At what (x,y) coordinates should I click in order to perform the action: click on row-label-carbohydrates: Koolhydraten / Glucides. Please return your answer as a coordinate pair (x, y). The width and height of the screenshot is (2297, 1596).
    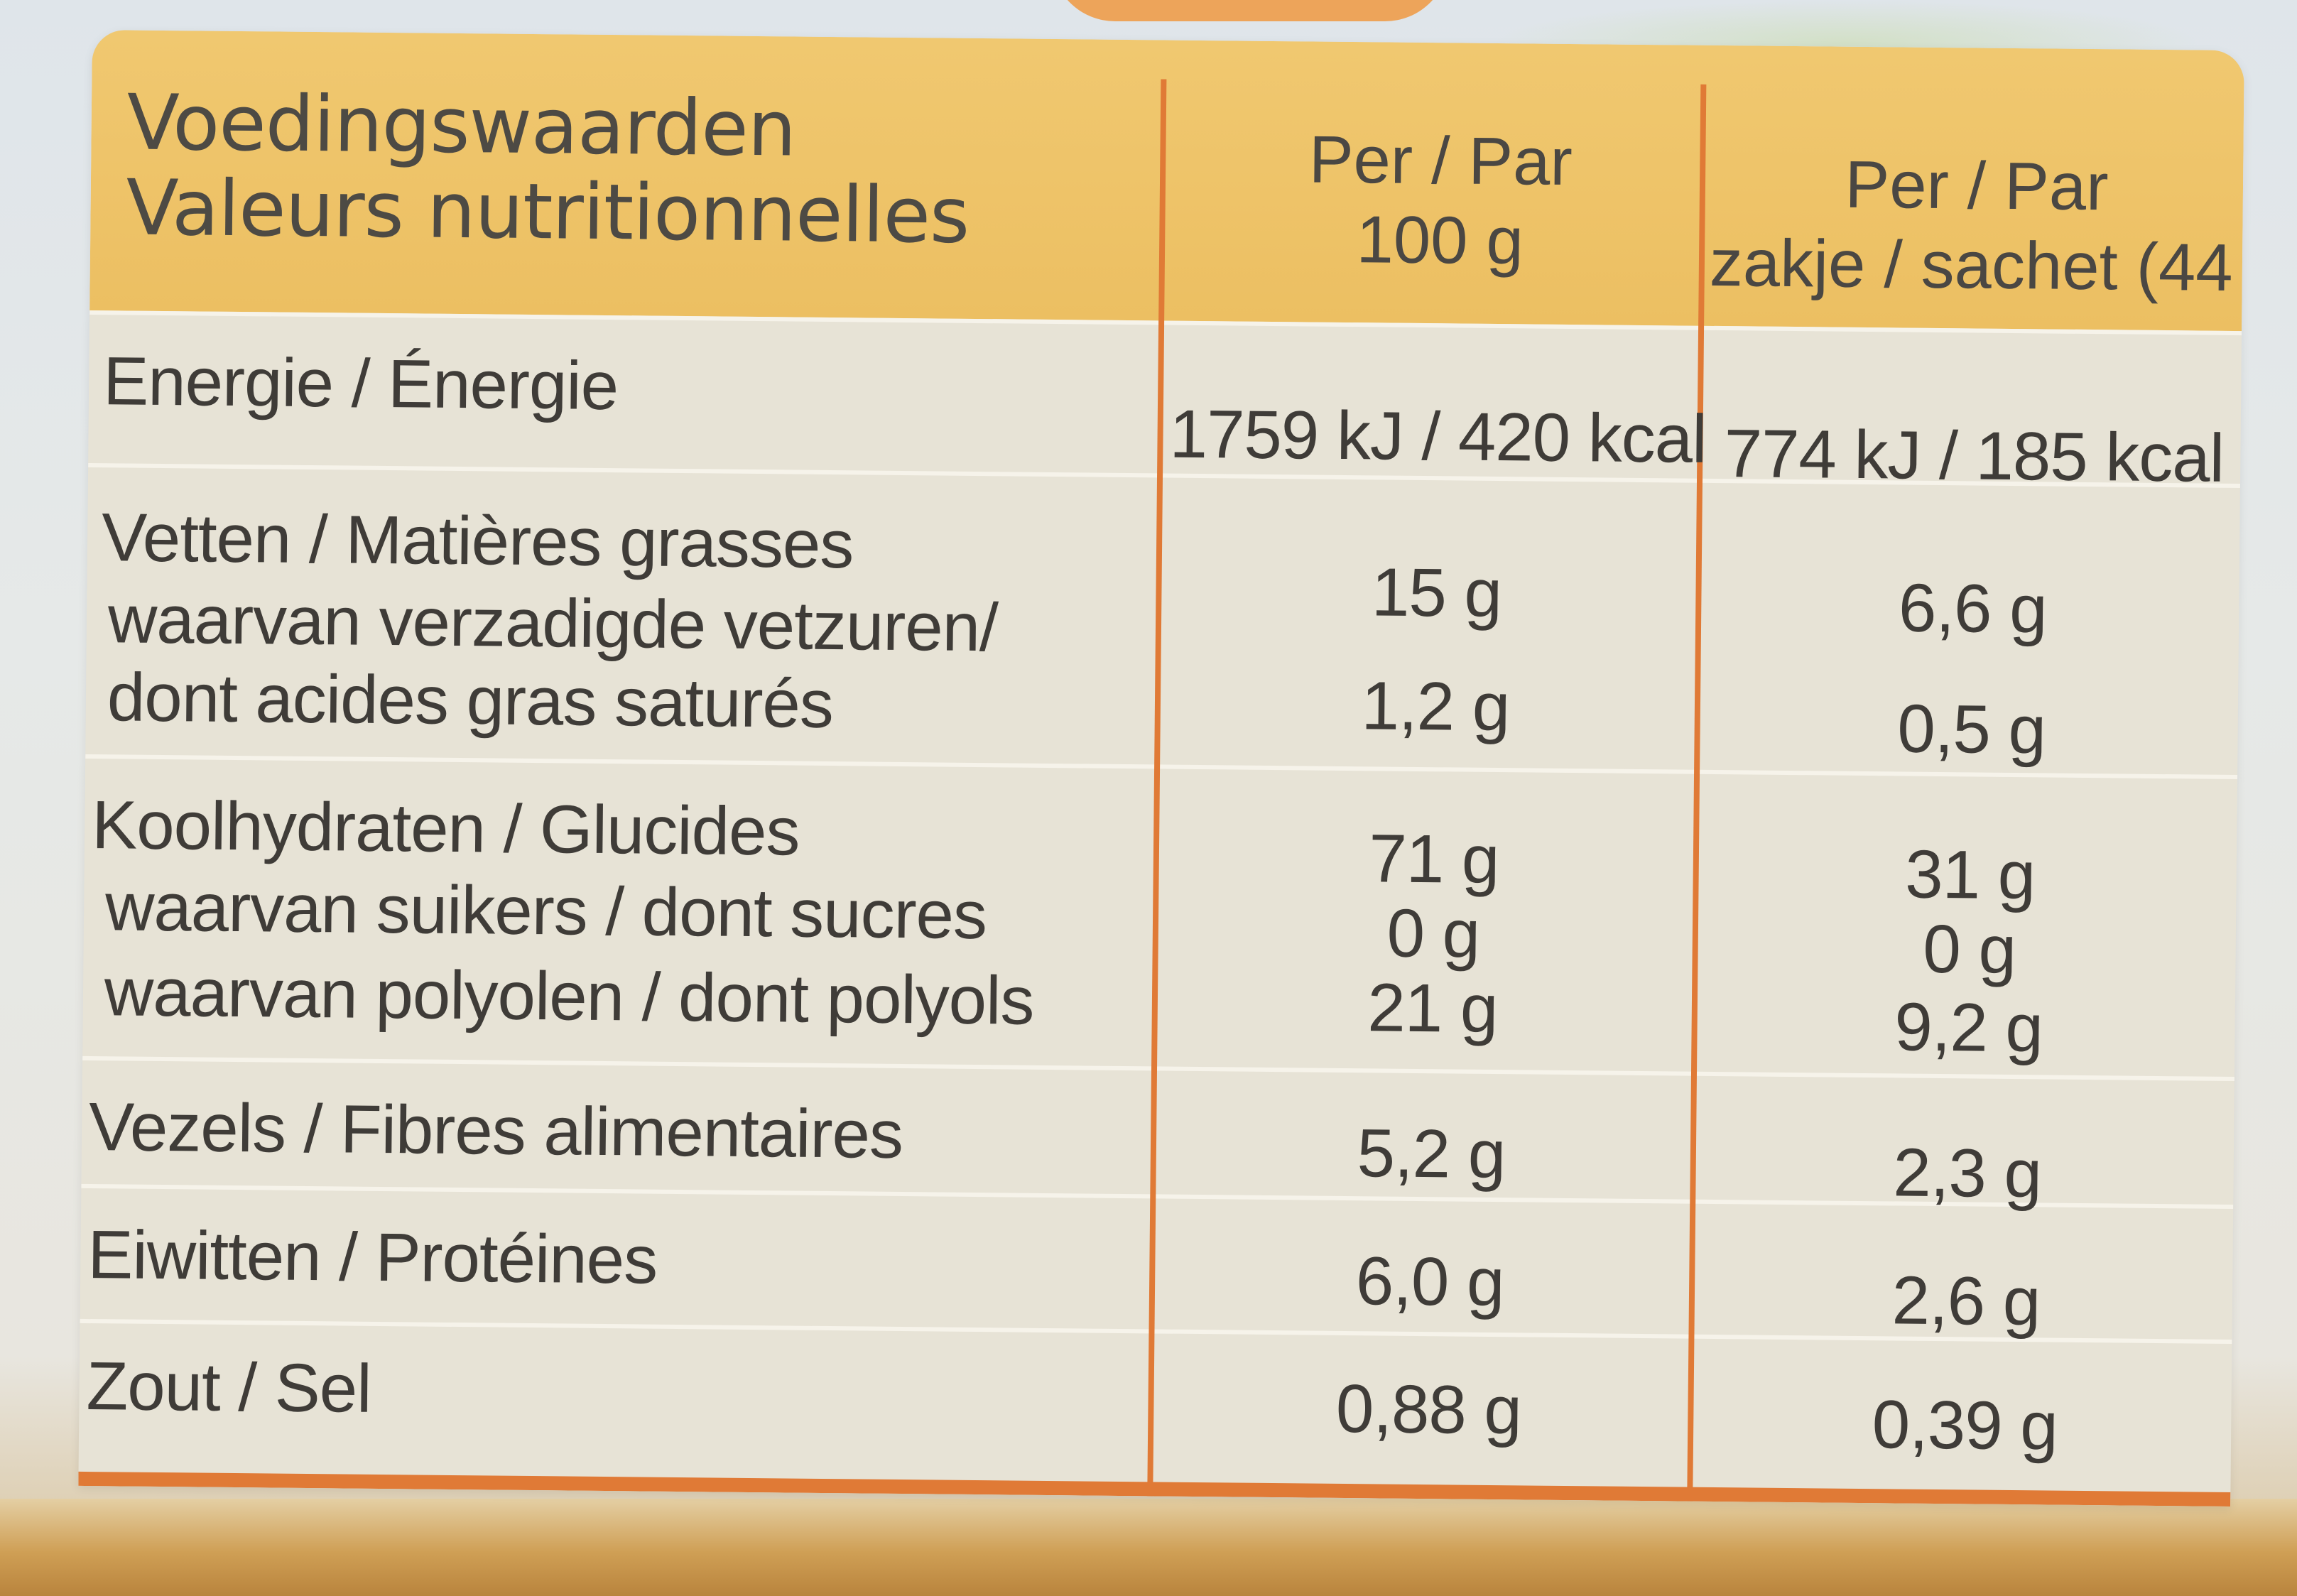
    Looking at the image, I should click on (445, 828).